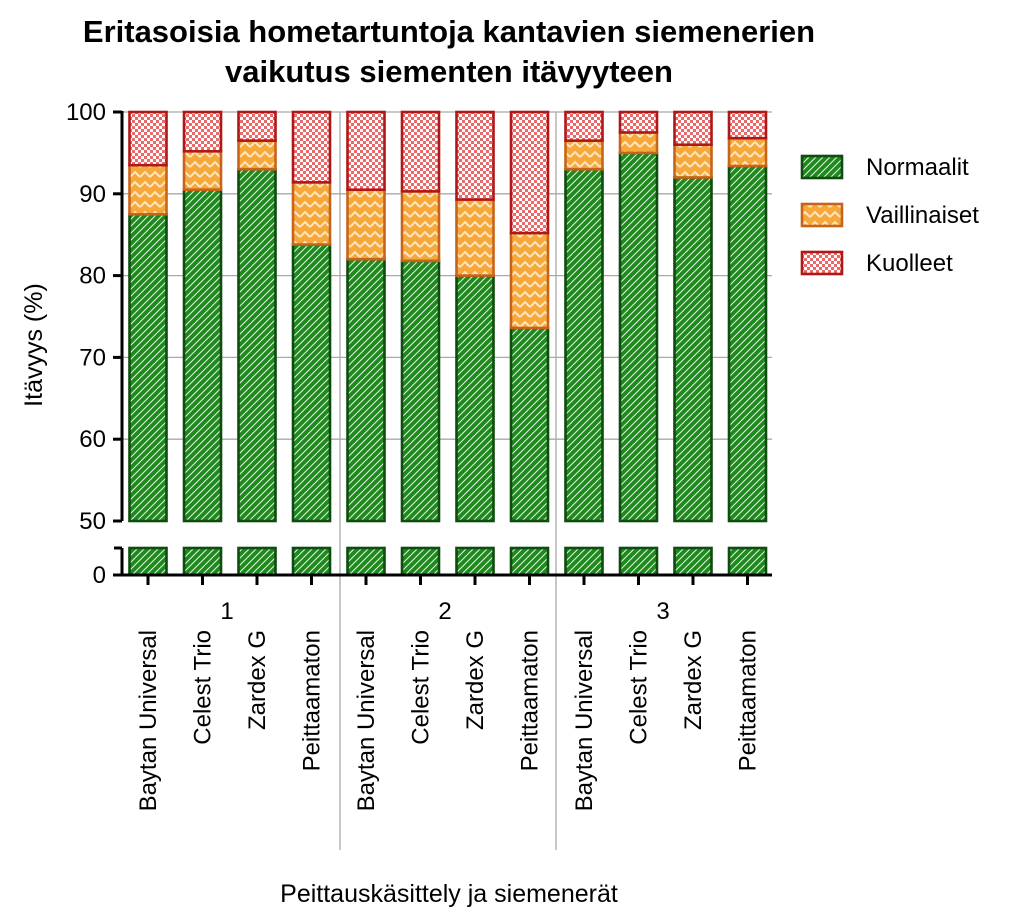 The image size is (1024, 920). I want to click on legend-swatch-vaillinaiset, so click(822, 215).